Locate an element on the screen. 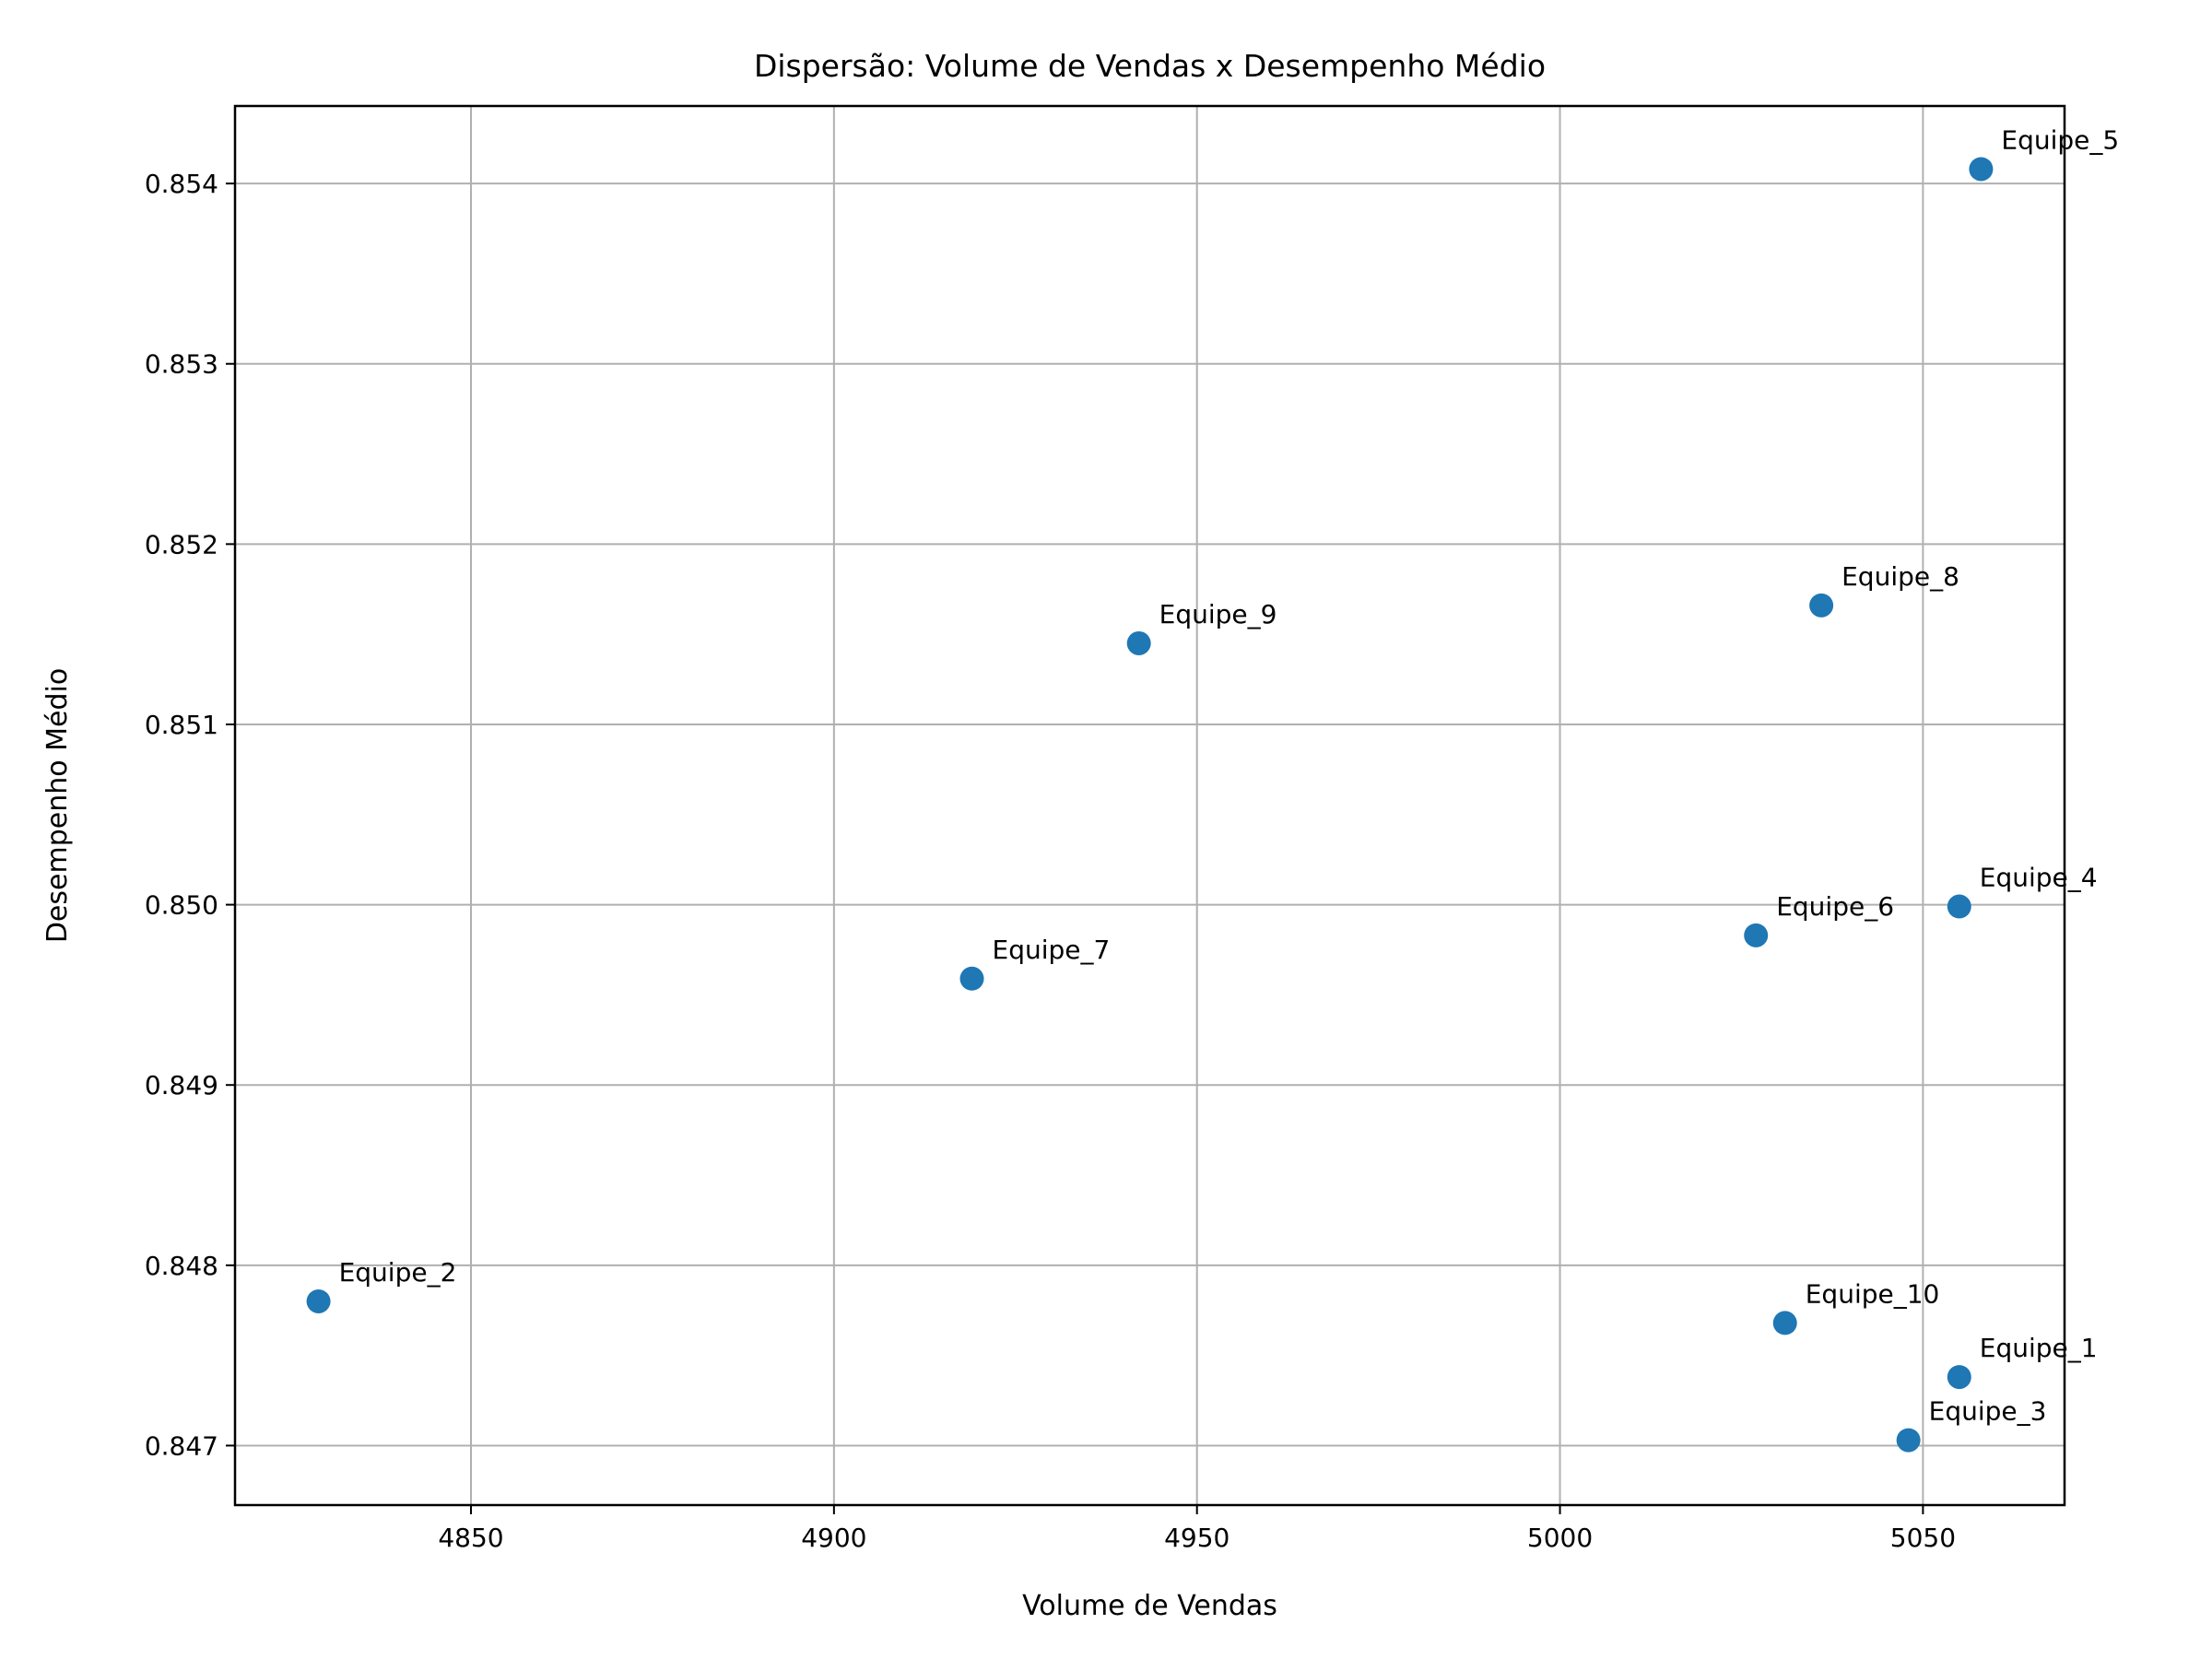 The width and height of the screenshot is (2212, 1659). point-label: Equipe_3 is located at coordinates (1988, 1411).